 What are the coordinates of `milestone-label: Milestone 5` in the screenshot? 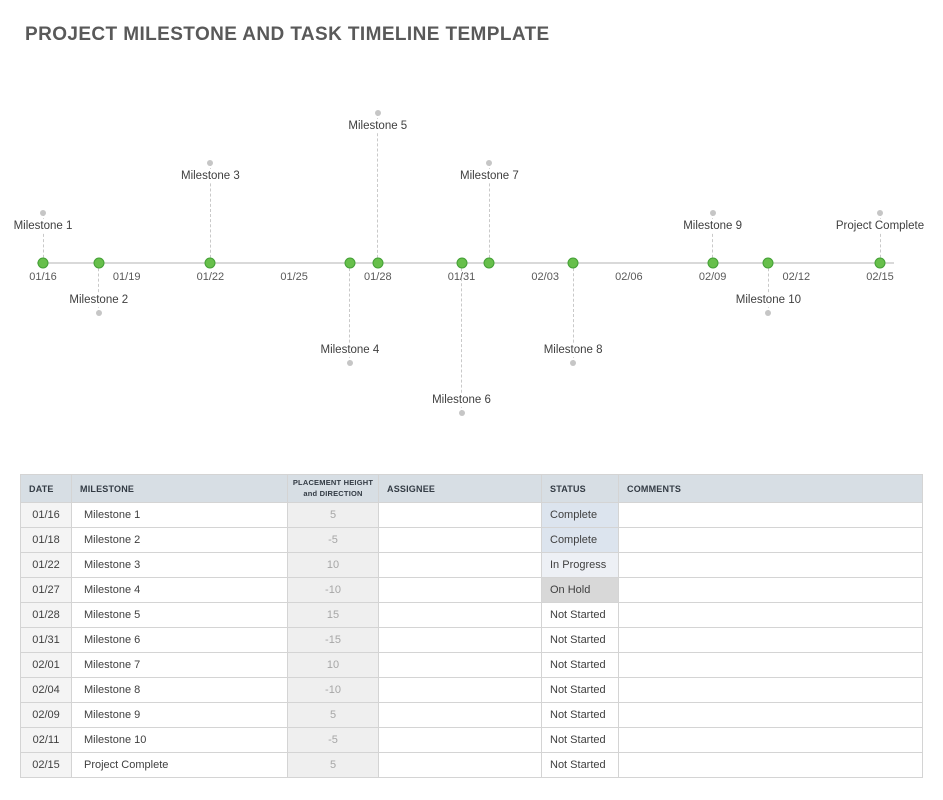 It's located at (378, 126).